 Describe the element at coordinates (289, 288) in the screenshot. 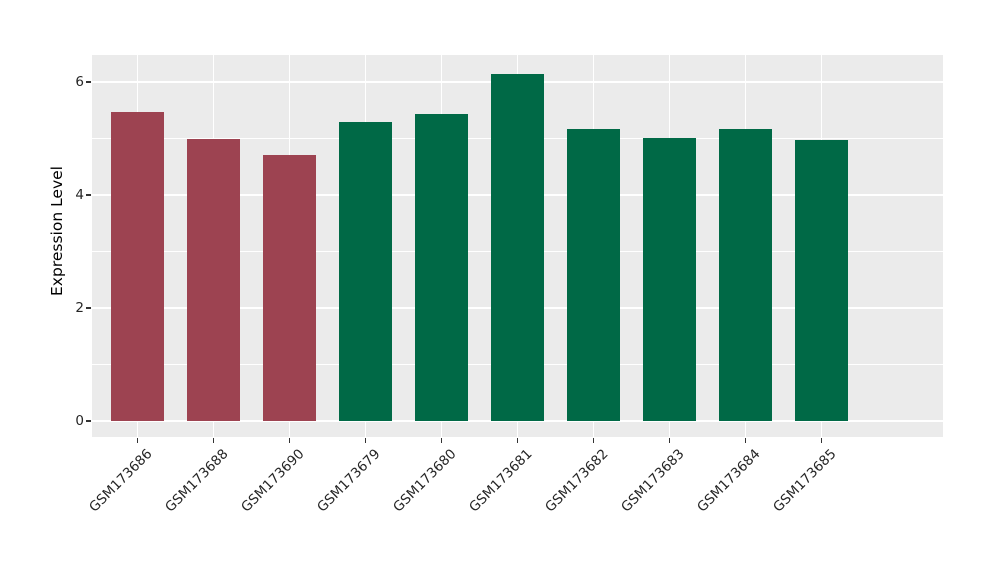

I see `bar-GSM173690` at that location.